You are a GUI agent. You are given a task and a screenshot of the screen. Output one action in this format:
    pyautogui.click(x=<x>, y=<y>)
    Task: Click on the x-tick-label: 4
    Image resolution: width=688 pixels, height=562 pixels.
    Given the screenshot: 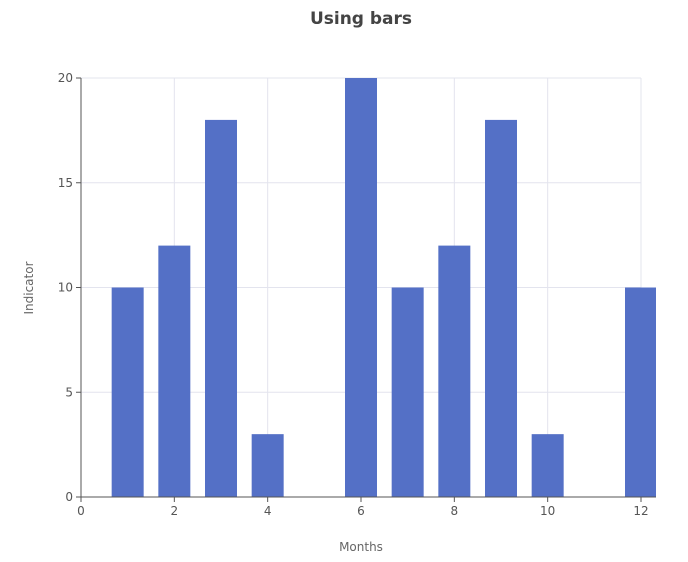 What is the action you would take?
    pyautogui.click(x=268, y=511)
    